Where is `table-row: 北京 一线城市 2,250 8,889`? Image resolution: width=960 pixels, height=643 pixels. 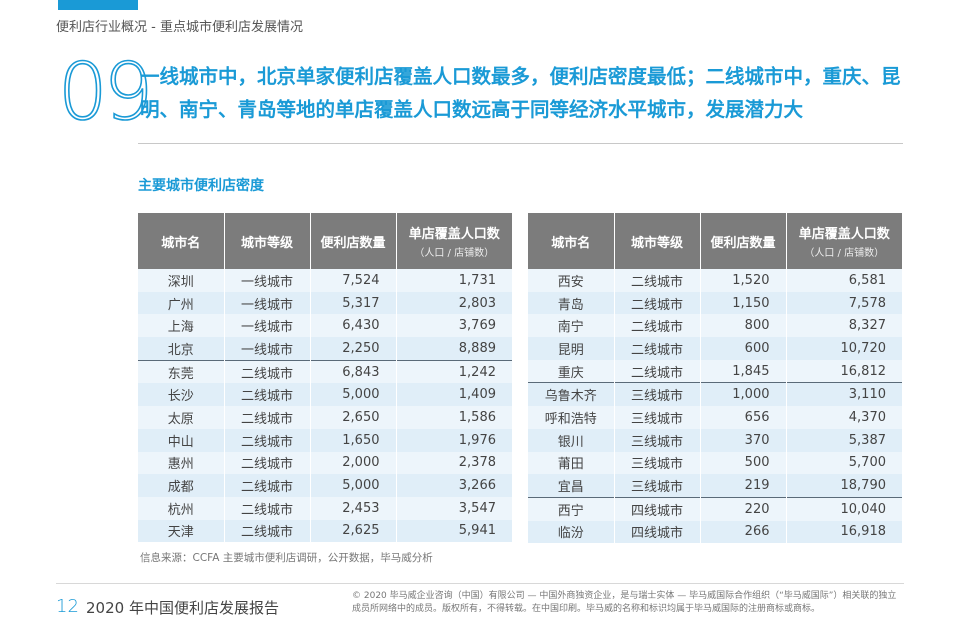
table-row: 北京 一线城市 2,250 8,889 is located at coordinates (325, 349).